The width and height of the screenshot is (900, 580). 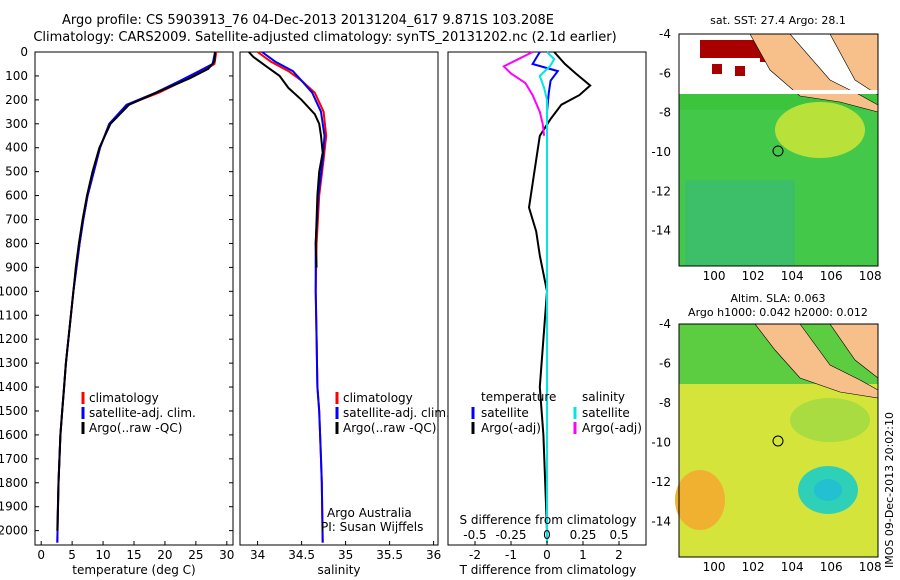 I want to click on difference-s-ticks: -0.5 -0.25 0 0.25 0.5, so click(x=545, y=535).